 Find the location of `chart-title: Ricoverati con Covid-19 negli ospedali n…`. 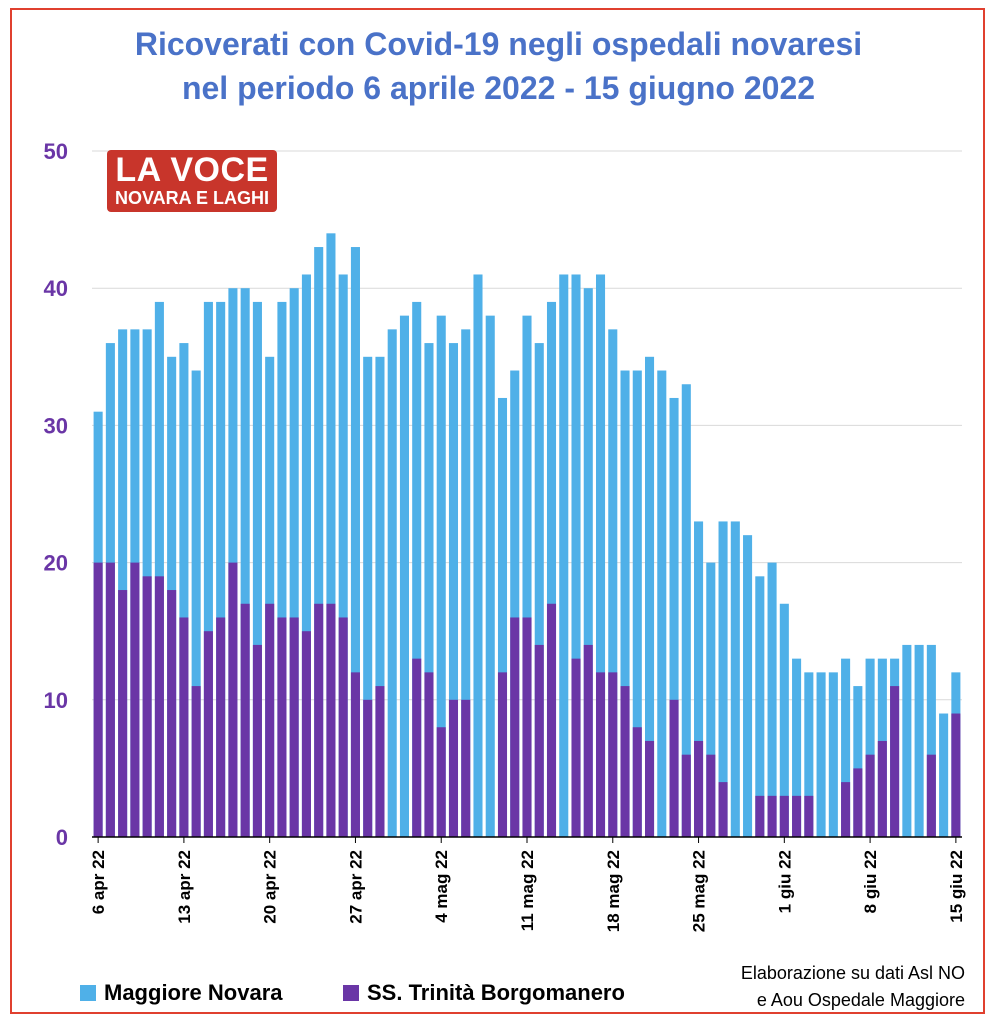

chart-title: Ricoverati con Covid-19 negli ospedali n… is located at coordinates (498, 66).